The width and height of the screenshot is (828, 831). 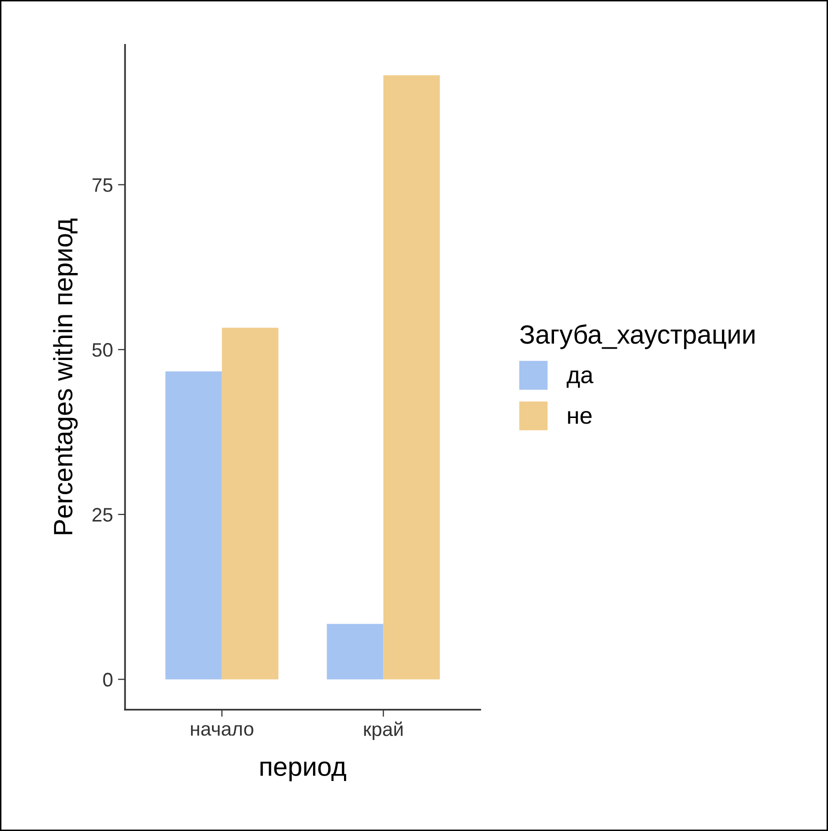 I want to click on y-tick-label: 75, so click(x=102, y=185).